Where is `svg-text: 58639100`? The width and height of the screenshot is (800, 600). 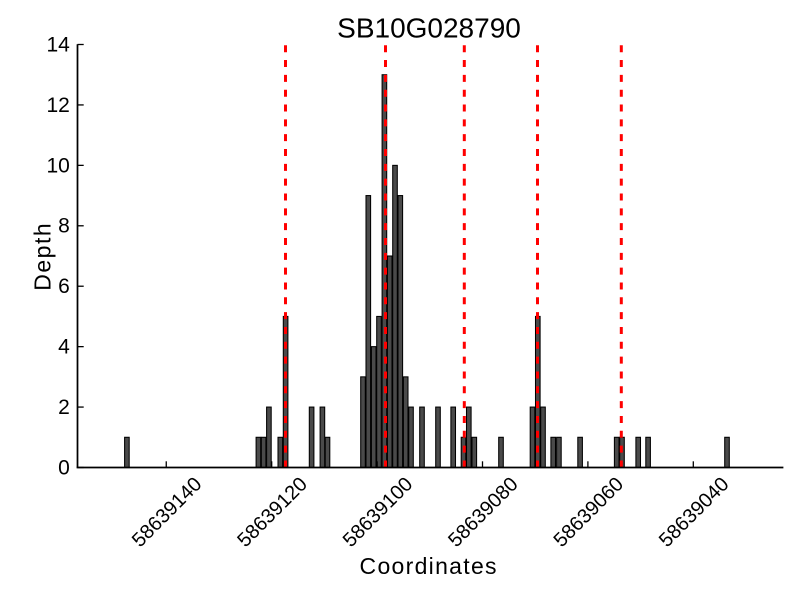
svg-text: 58639100 is located at coordinates (378, 512).